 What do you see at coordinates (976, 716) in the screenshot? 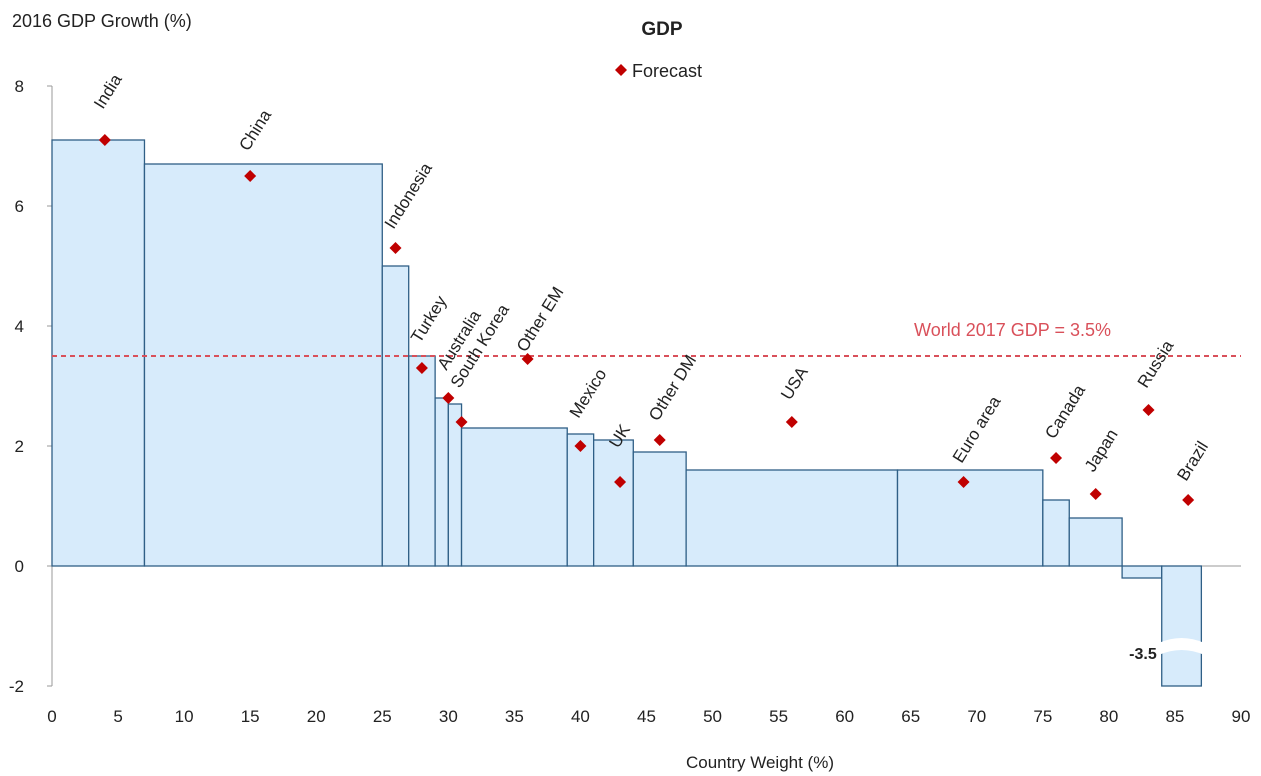
I see `x-tick-label: 70` at bounding box center [976, 716].